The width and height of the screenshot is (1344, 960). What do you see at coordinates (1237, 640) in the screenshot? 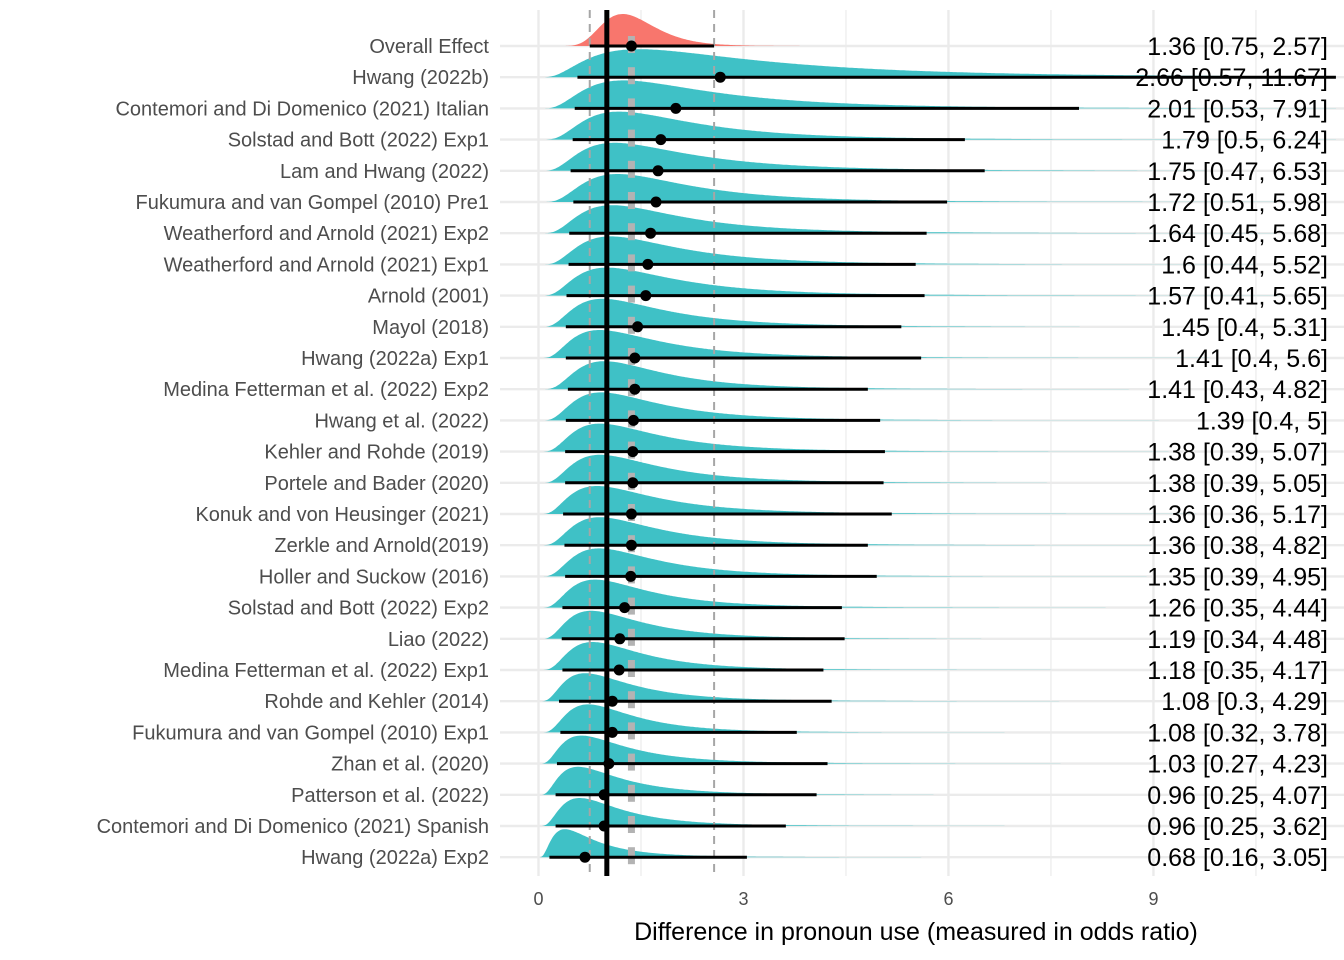
I see `estimate-label: 1.19 [0.34, 4.48]` at bounding box center [1237, 640].